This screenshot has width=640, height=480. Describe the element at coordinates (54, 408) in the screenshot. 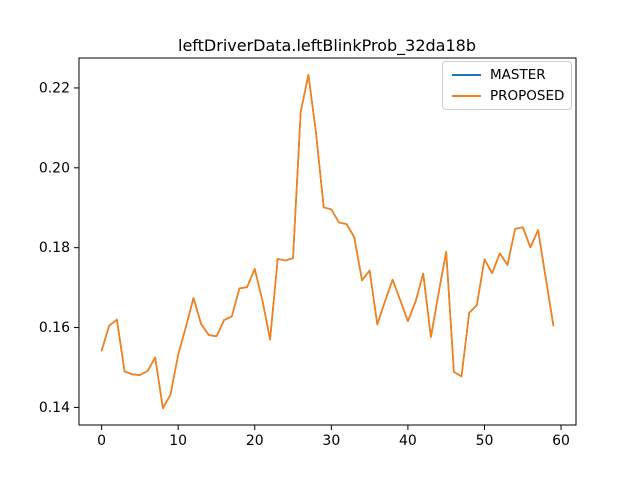

I see `y-tick-label: 0.14` at that location.